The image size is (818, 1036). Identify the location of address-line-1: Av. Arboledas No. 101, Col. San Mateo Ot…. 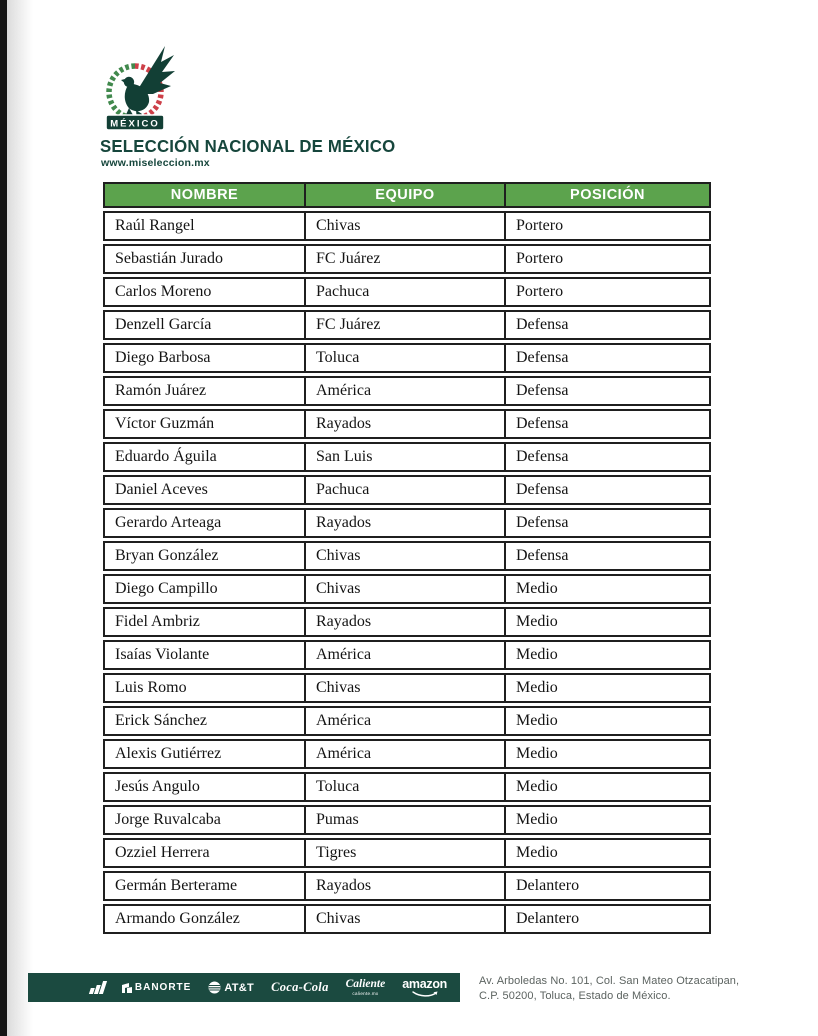
(609, 981).